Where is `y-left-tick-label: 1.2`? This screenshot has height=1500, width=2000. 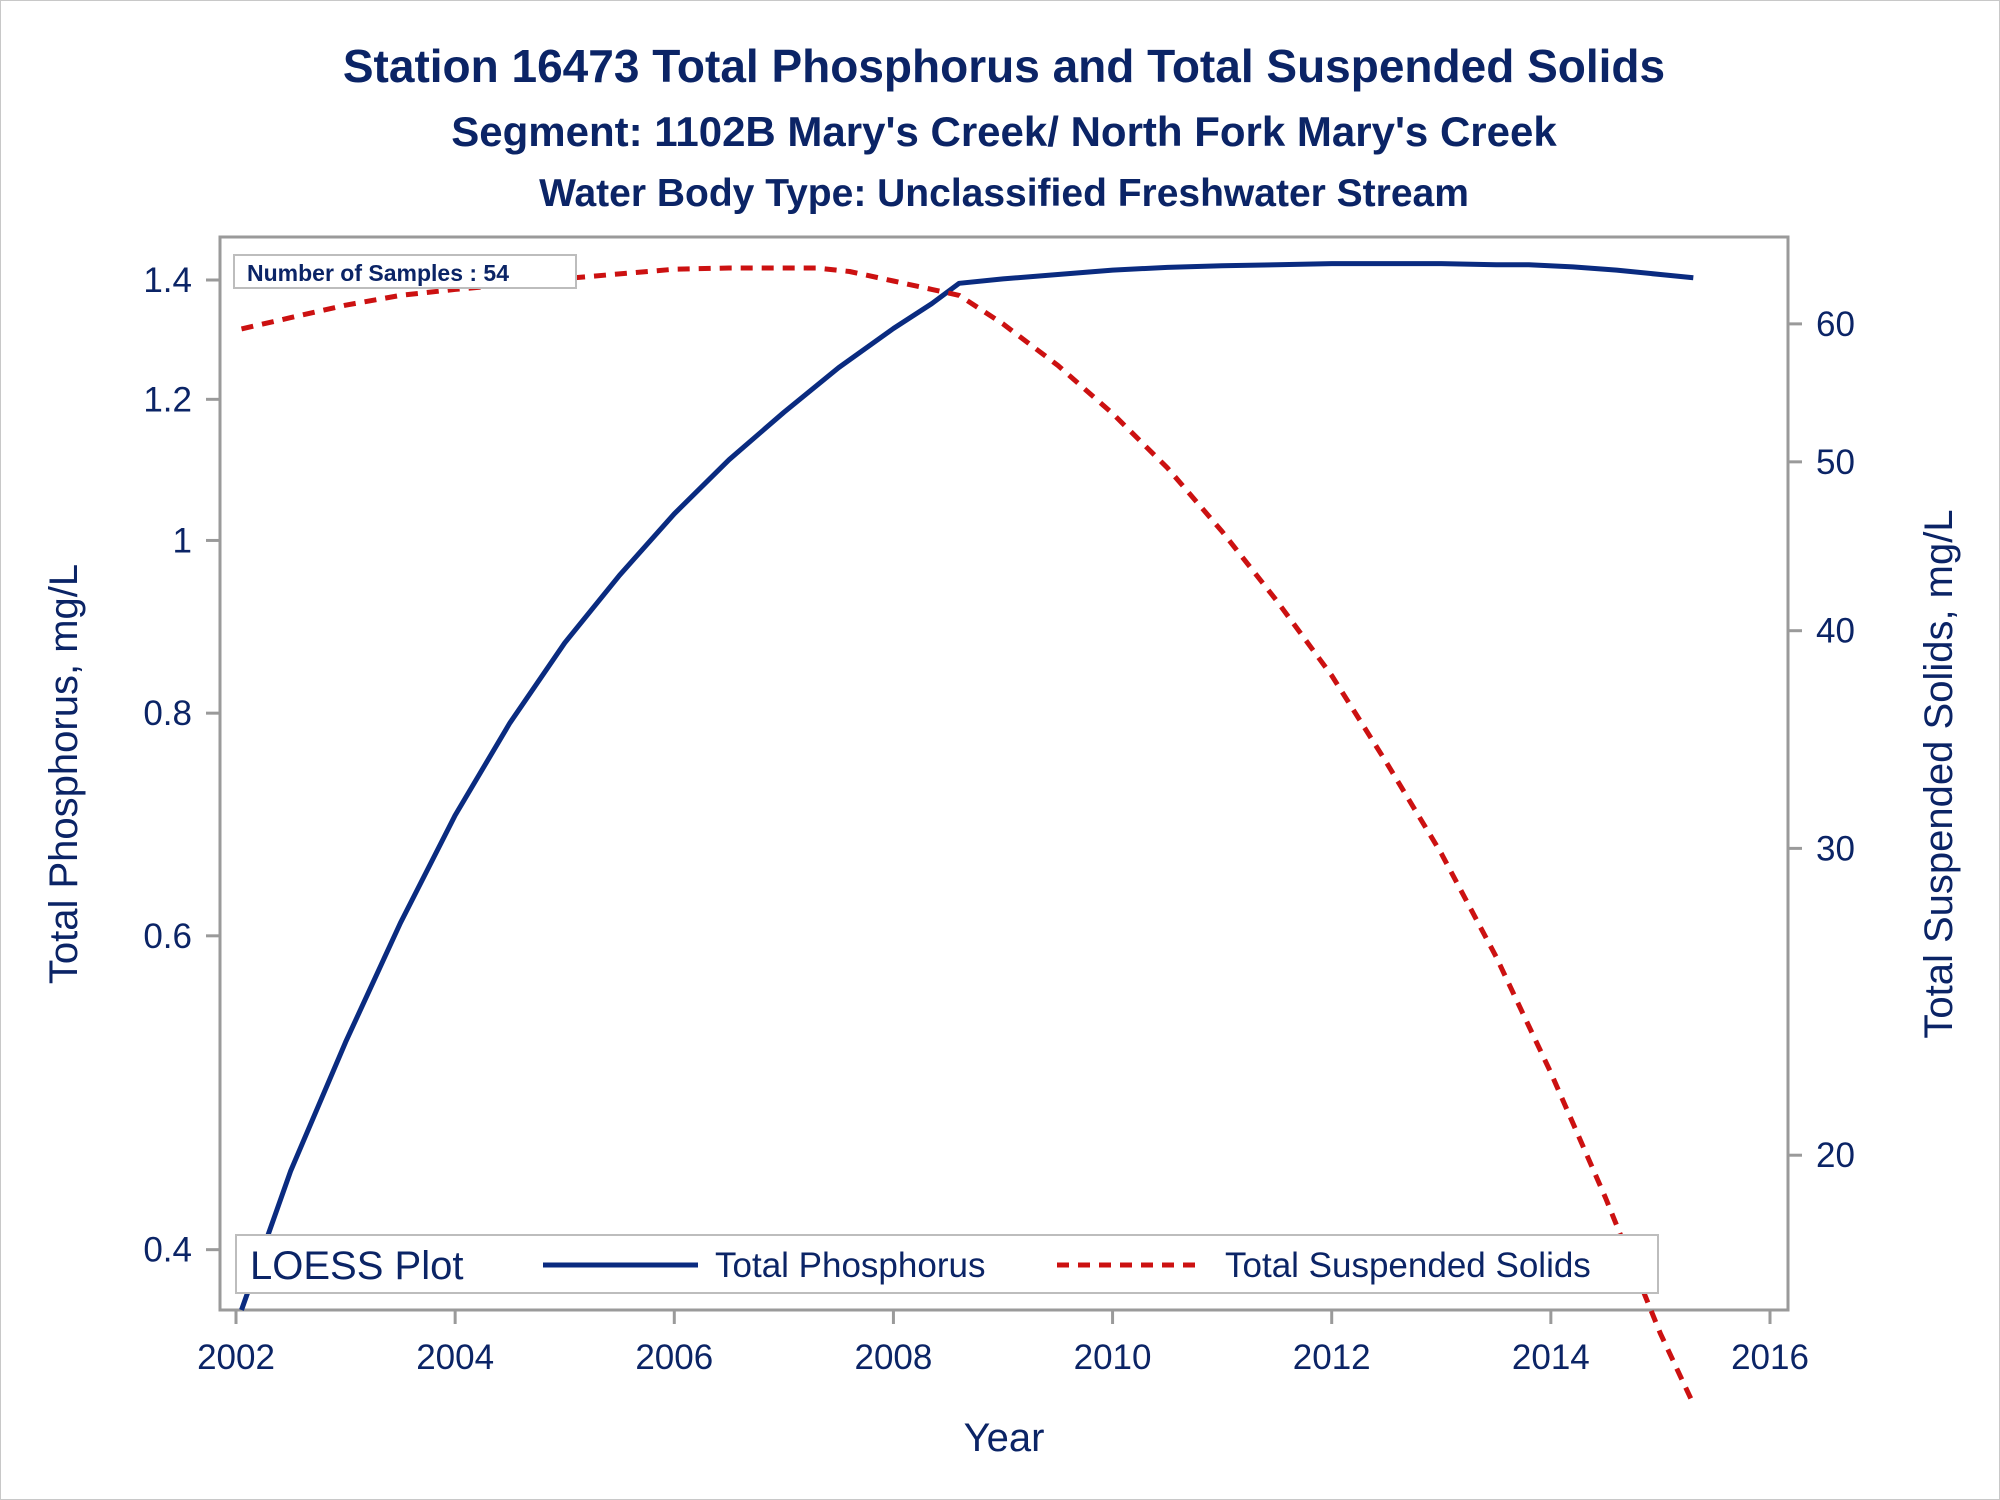 y-left-tick-label: 1.2 is located at coordinates (167, 399).